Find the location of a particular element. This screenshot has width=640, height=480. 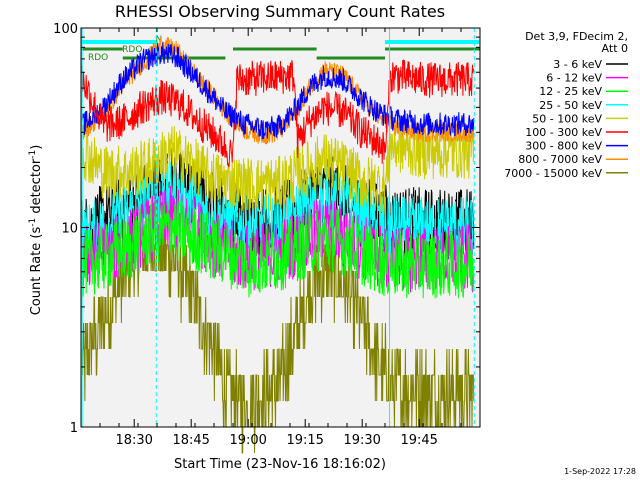

x-tick-label: 19:45 is located at coordinates (418, 440).